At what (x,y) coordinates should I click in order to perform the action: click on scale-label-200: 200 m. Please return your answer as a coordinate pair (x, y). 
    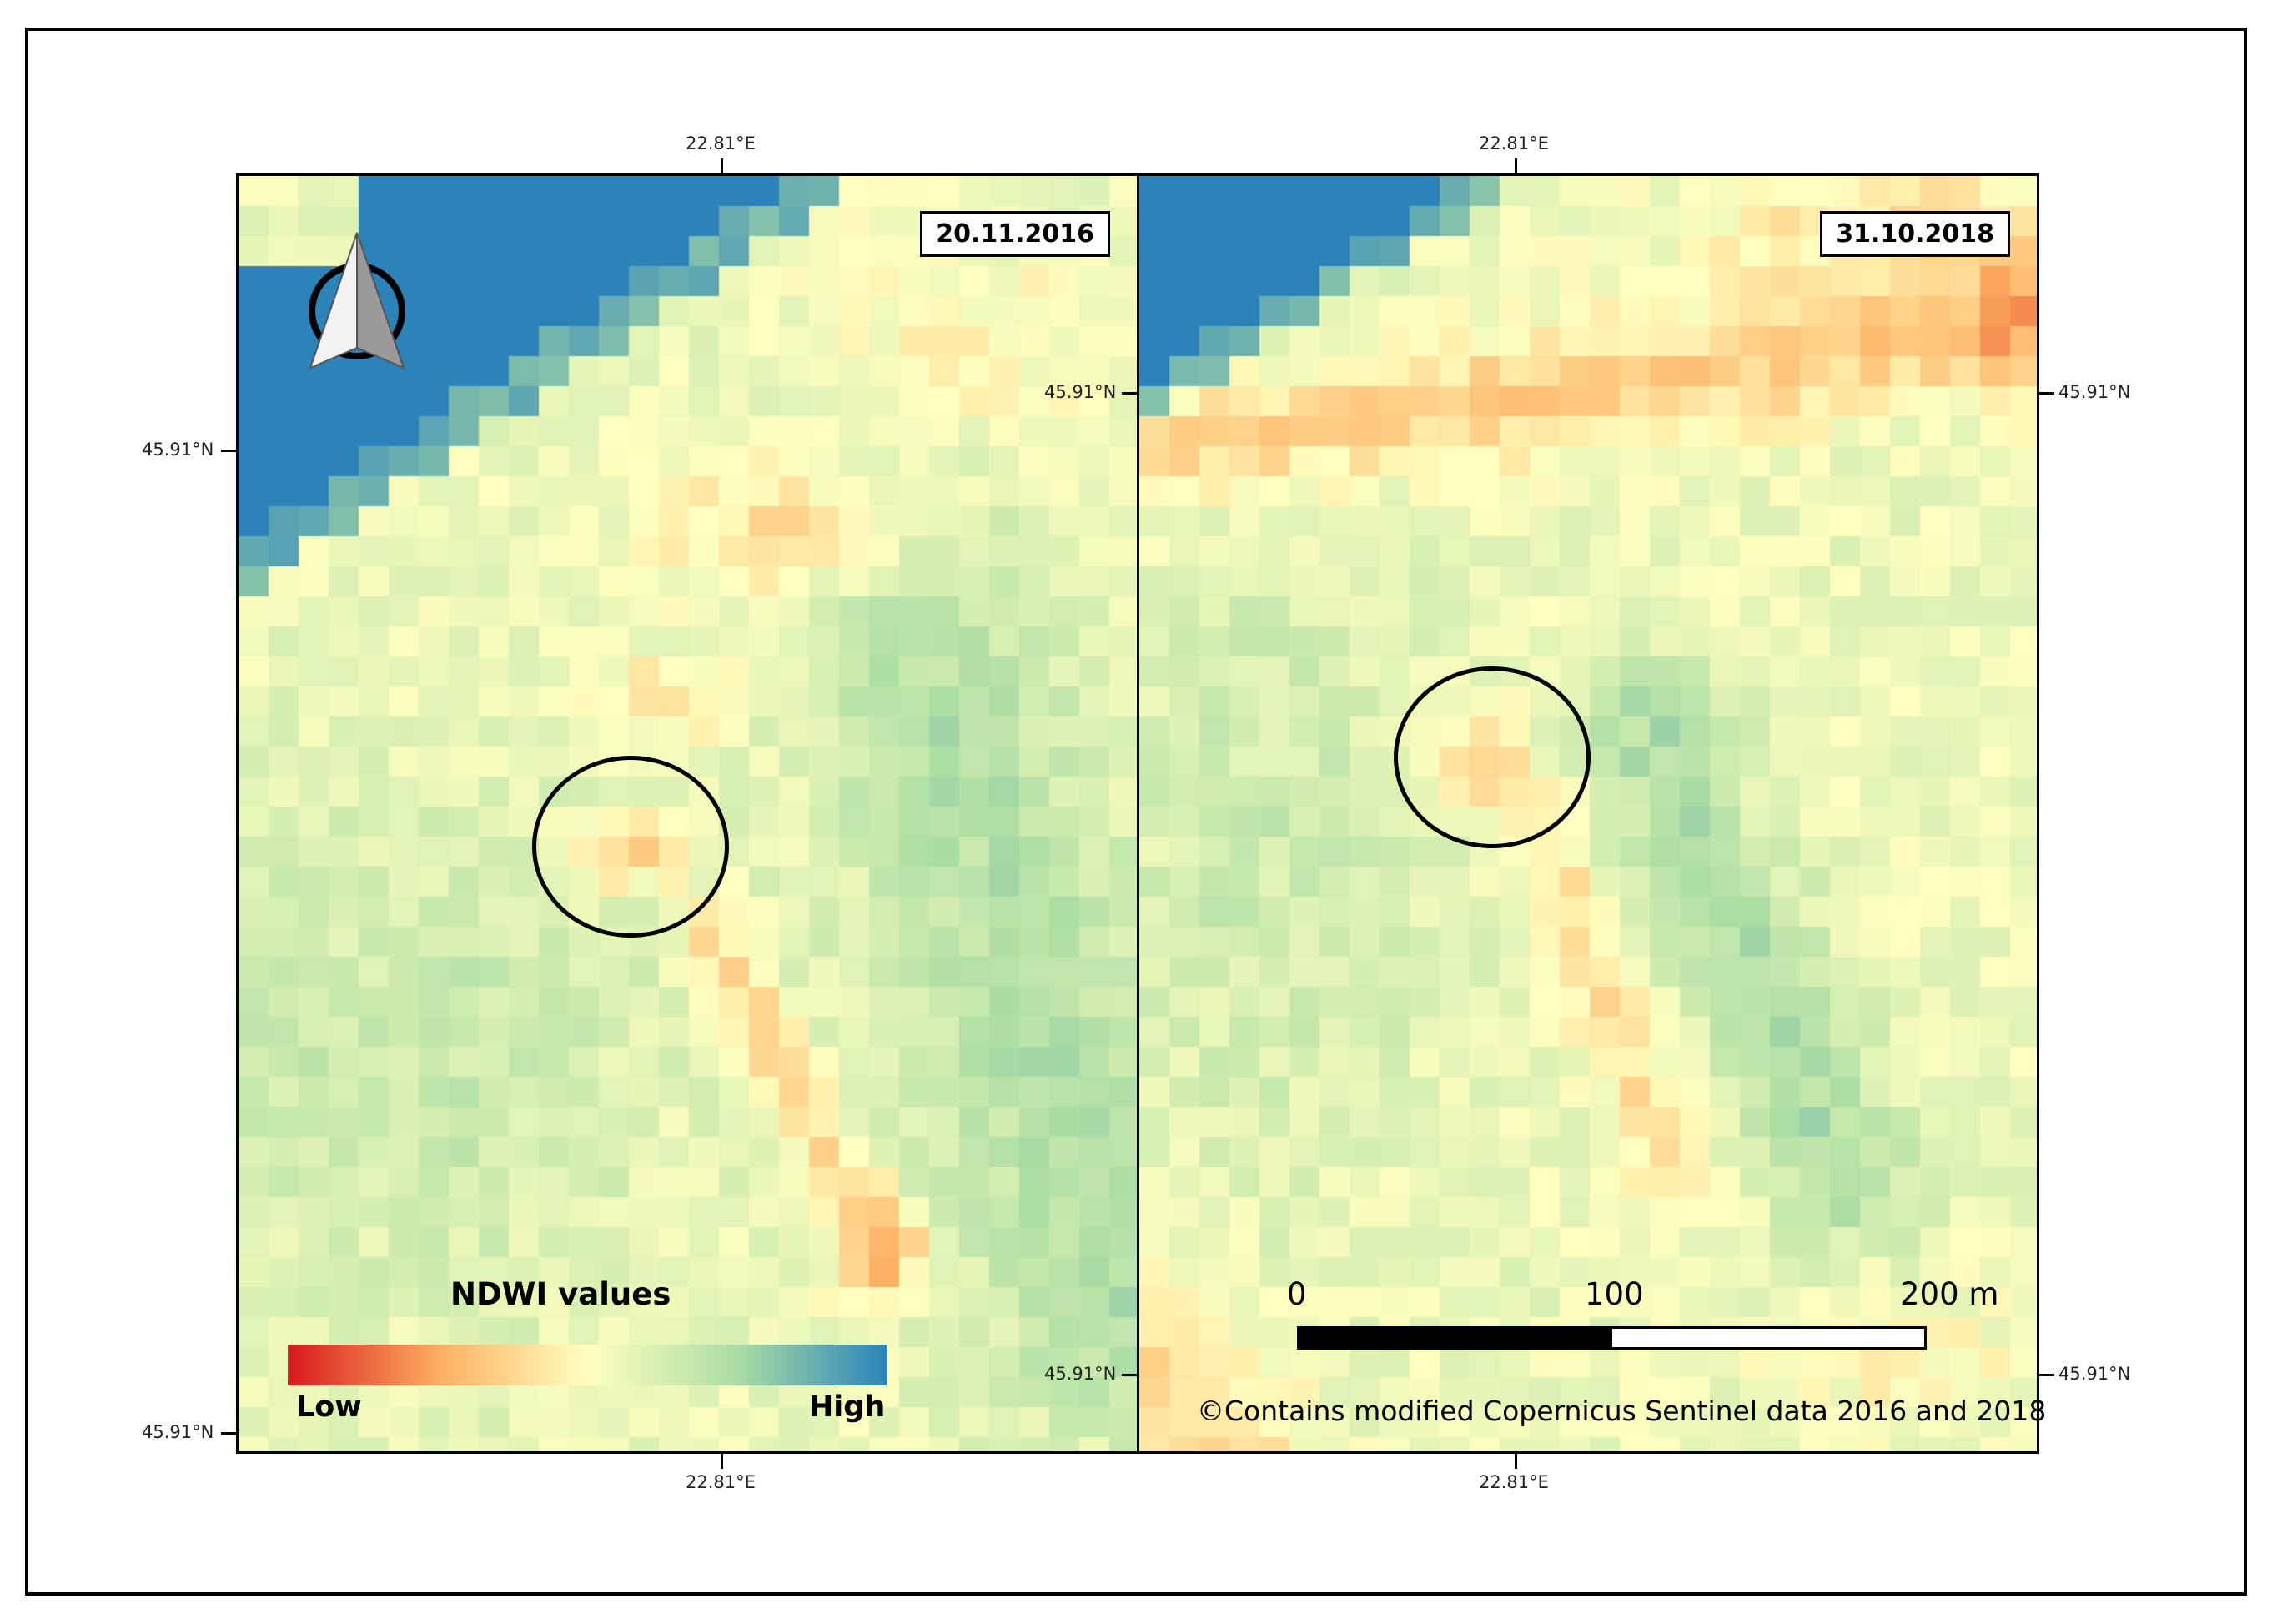
    Looking at the image, I should click on (1950, 1294).